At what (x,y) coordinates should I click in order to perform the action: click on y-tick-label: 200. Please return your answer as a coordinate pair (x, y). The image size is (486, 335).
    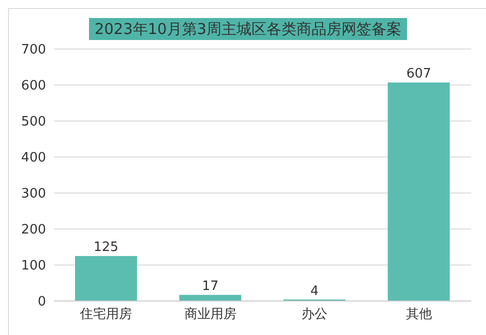
    Looking at the image, I should click on (33, 230).